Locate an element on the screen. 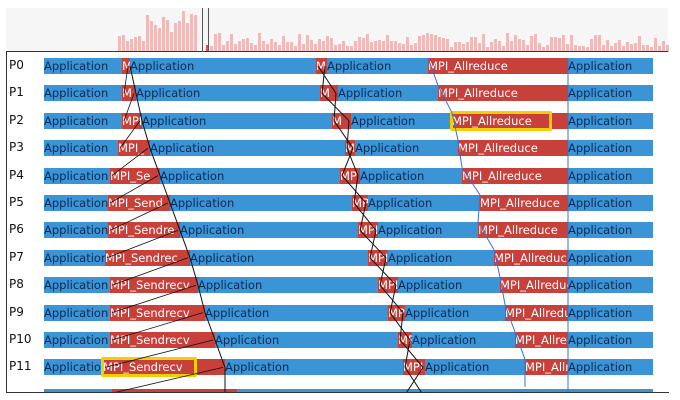  mpi-event is located at coordinates (174, 390).